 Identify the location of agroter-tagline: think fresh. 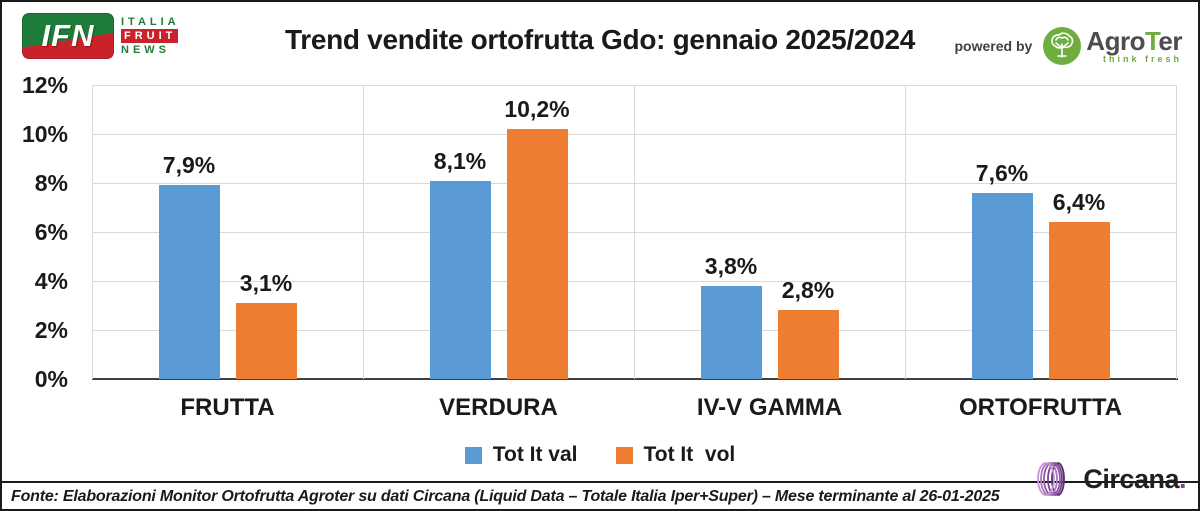
(1142, 59).